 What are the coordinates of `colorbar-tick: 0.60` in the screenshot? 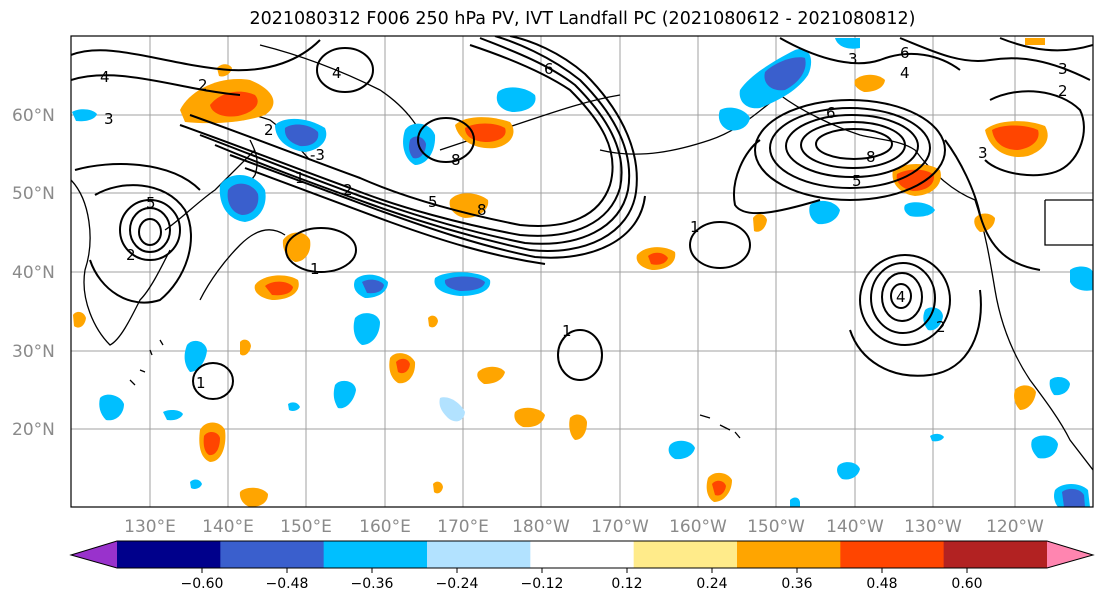 It's located at (966, 584).